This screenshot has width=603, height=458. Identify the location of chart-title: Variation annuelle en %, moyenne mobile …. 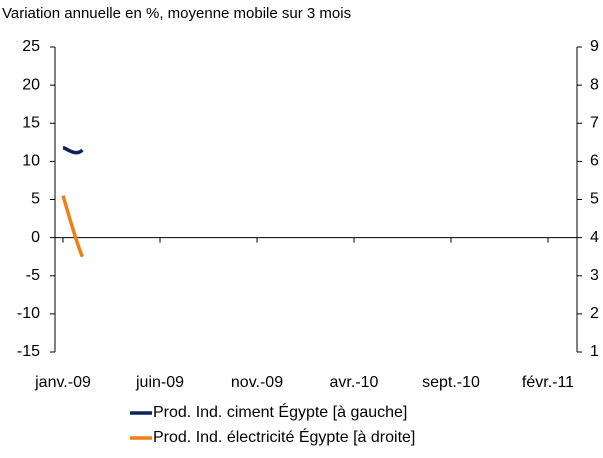
(176, 13).